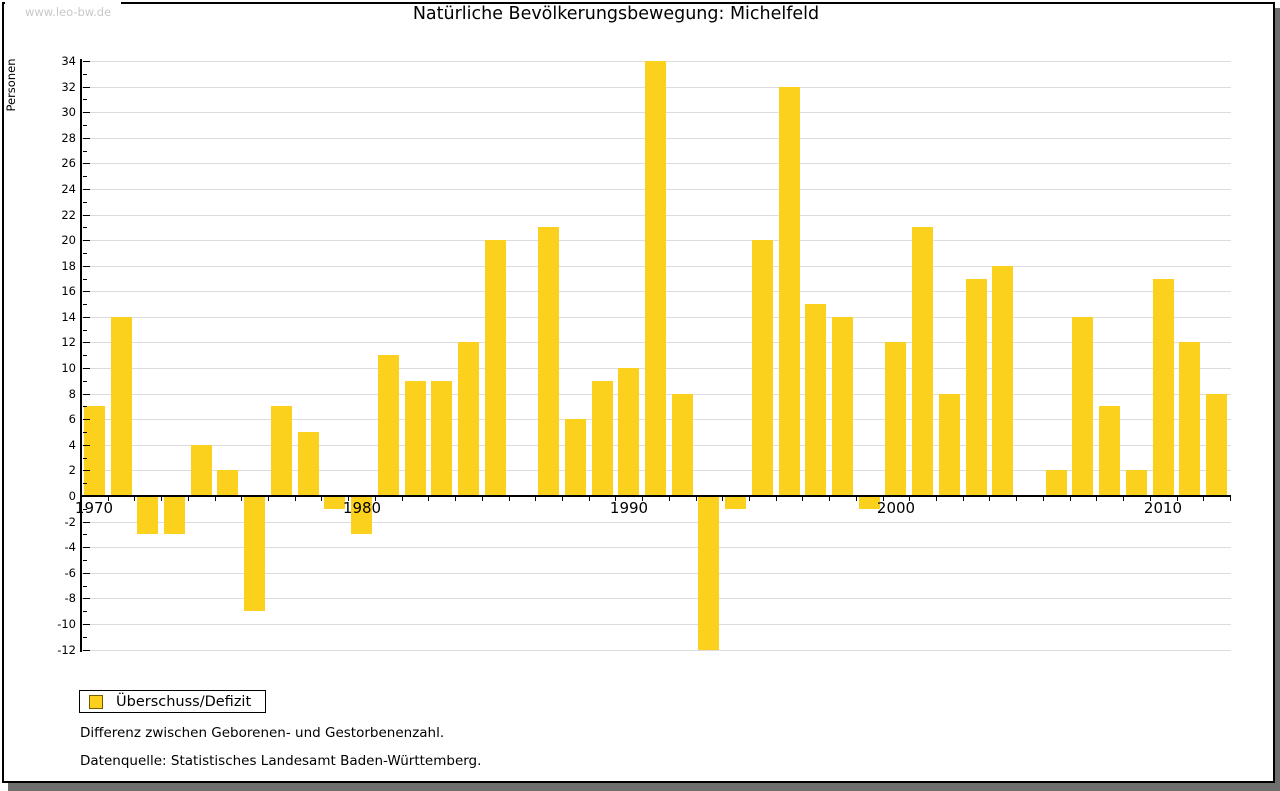  Describe the element at coordinates (644, 787) in the screenshot. I see `frame-shadow-bottom` at that location.